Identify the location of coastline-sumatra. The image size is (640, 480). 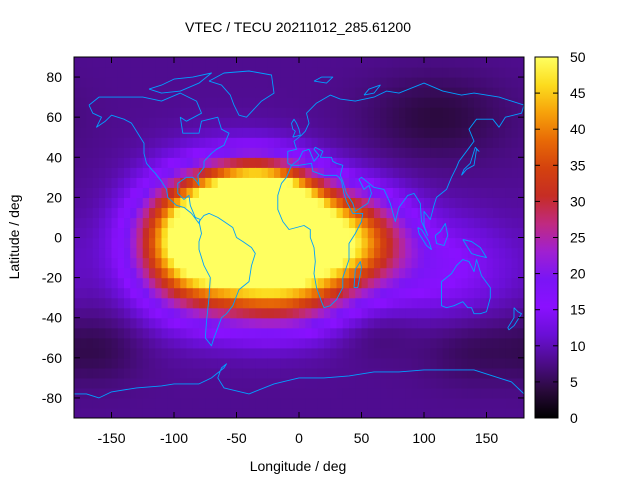
(424, 238).